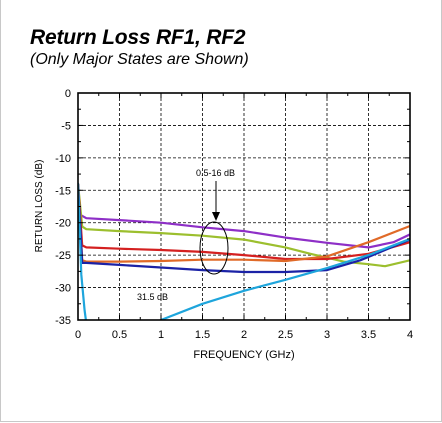 This screenshot has height=423, width=442. Describe the element at coordinates (63, 224) in the screenshot. I see `y-tick-label: -20` at that location.